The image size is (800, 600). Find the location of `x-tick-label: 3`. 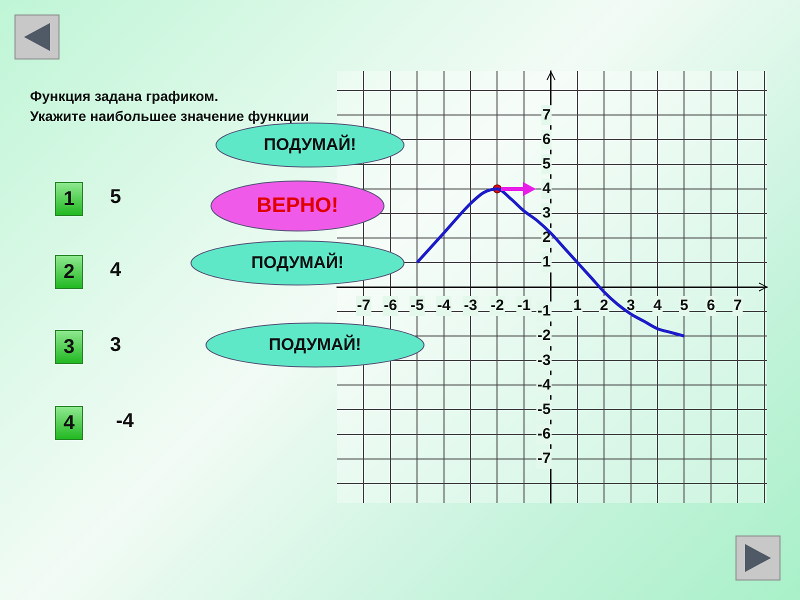

x-tick-label: 3 is located at coordinates (630, 305).